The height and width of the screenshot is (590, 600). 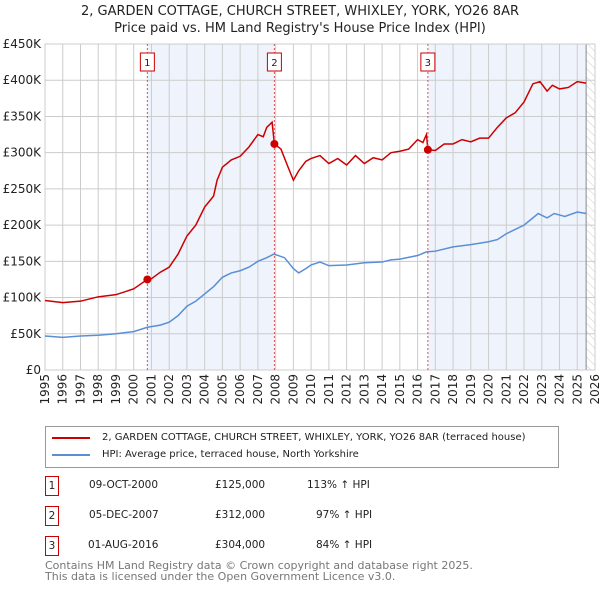 I want to click on sale-marker-label: 2, so click(x=274, y=63).